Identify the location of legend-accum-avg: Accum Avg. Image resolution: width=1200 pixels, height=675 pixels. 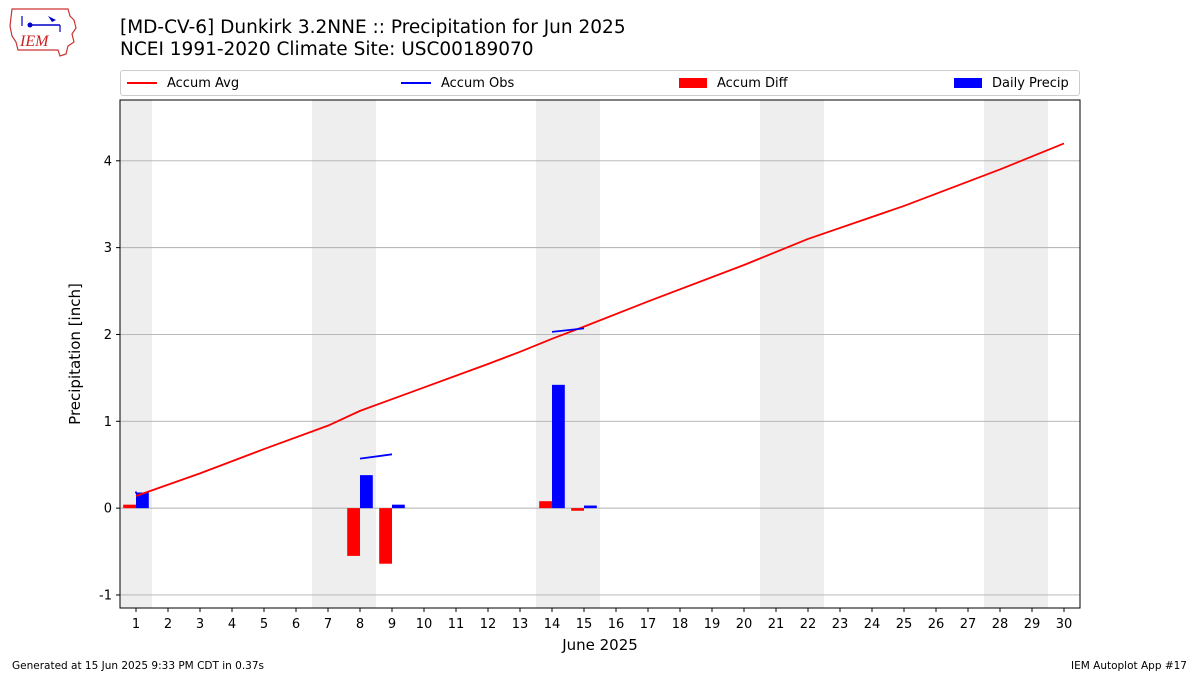
(183, 83).